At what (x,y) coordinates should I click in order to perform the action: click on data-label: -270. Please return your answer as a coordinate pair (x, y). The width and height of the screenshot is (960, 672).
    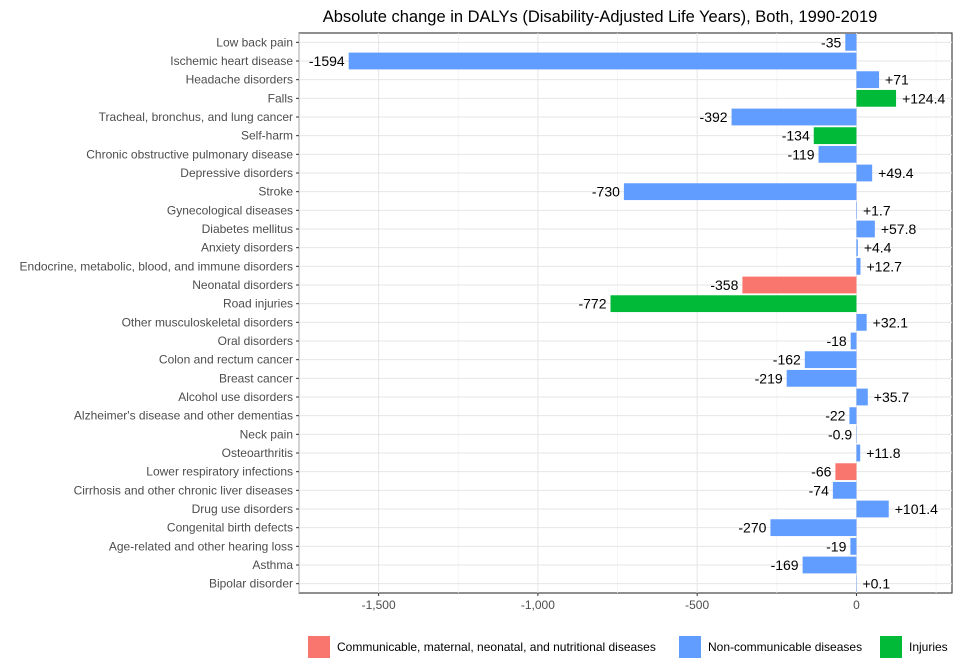
    Looking at the image, I should click on (752, 528).